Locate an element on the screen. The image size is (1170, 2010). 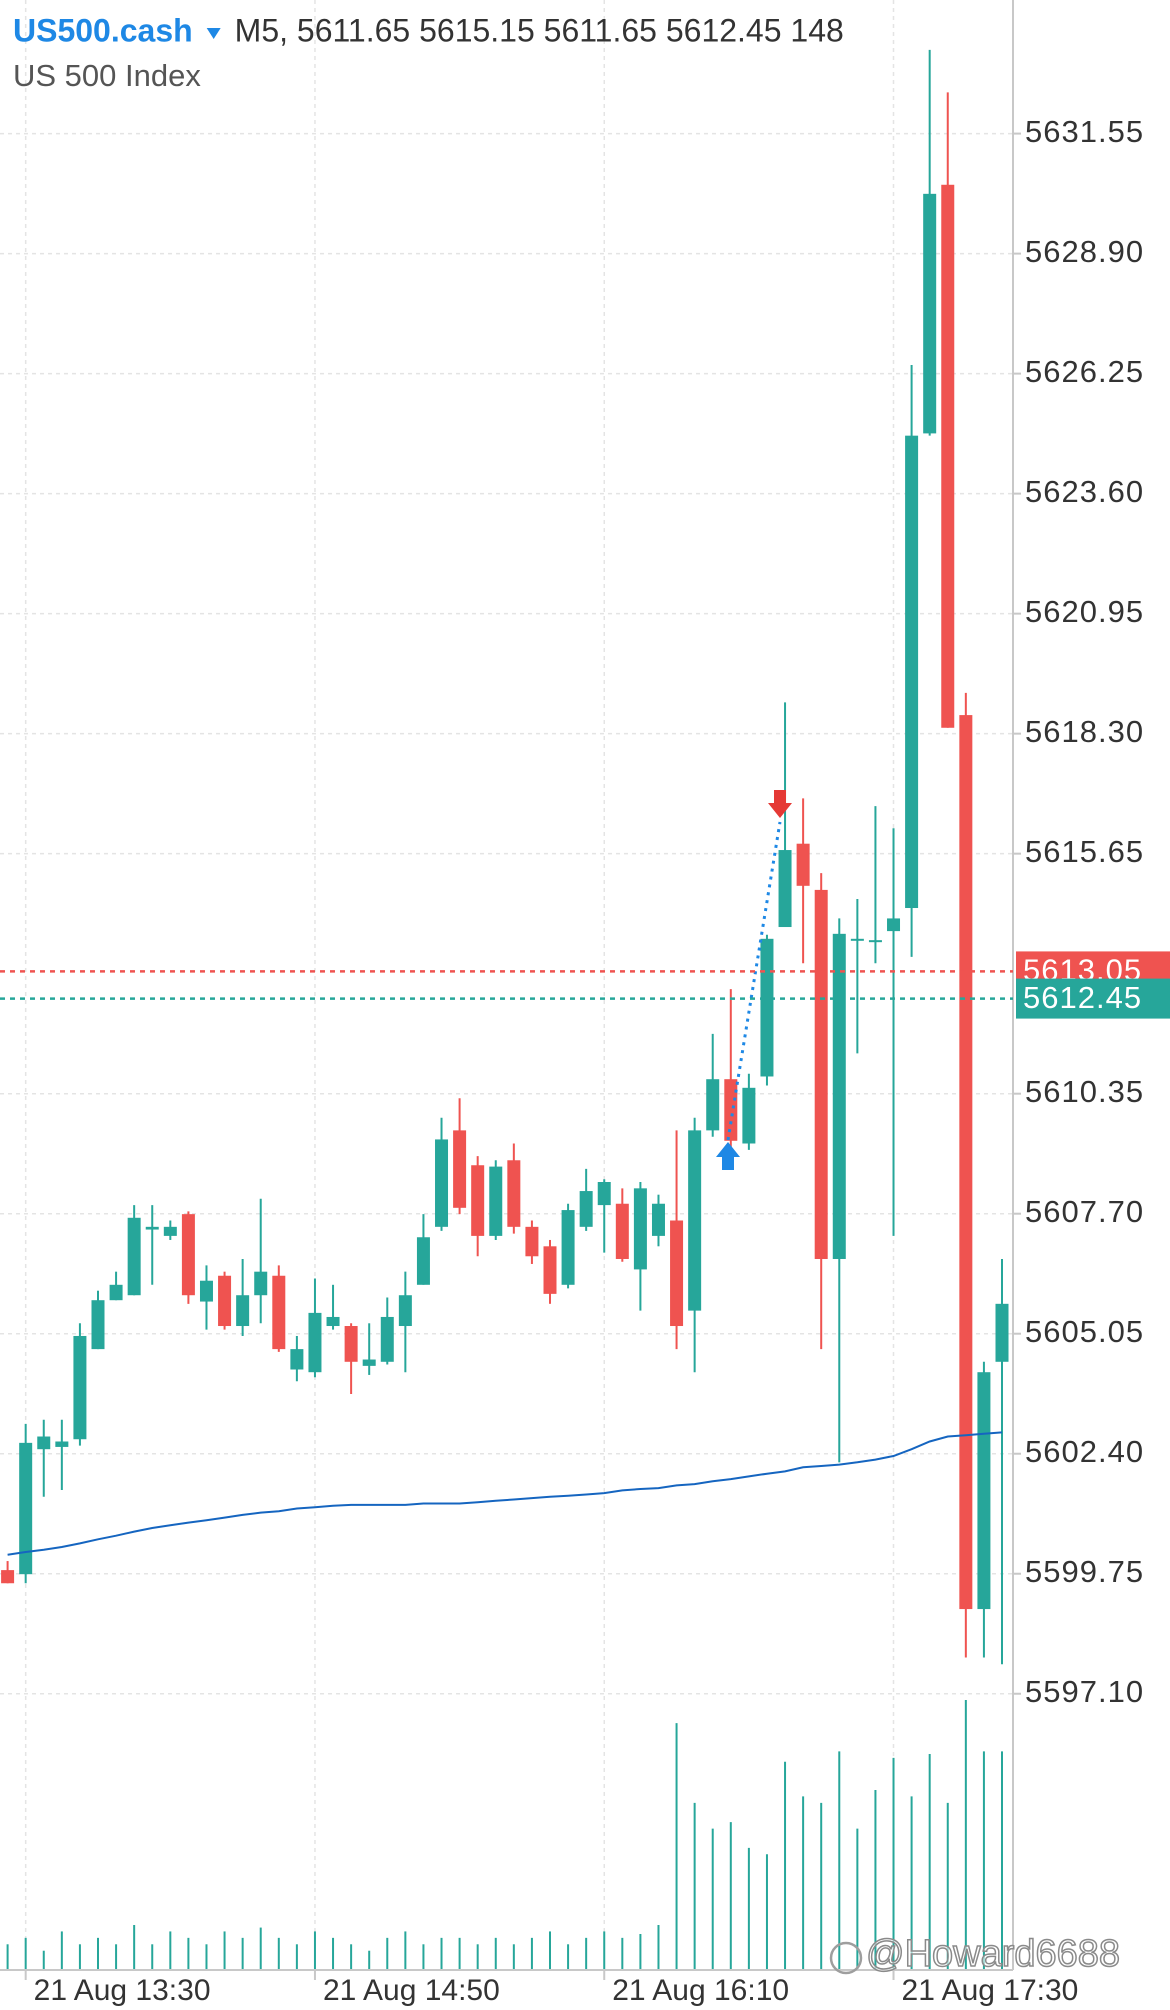
watermark-logo is located at coordinates (846, 1958).